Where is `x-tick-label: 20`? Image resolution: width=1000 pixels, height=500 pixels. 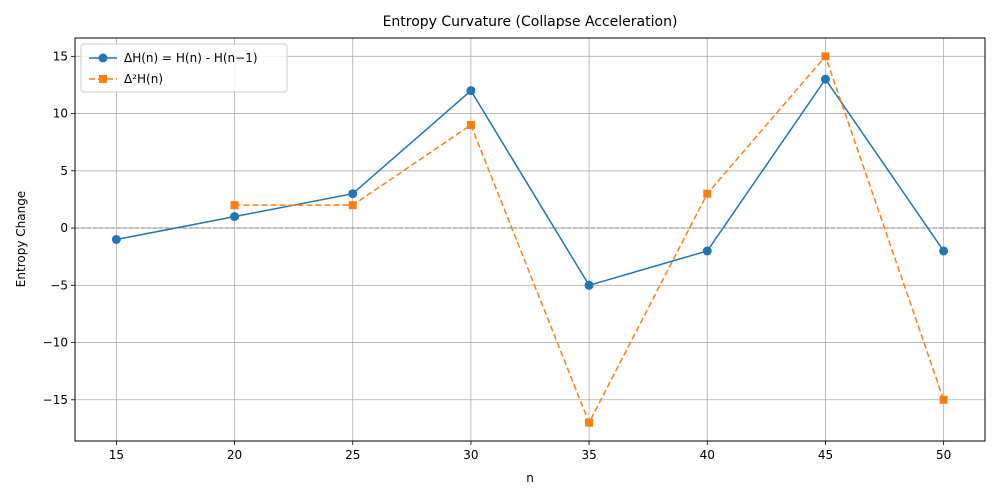 x-tick-label: 20 is located at coordinates (234, 455).